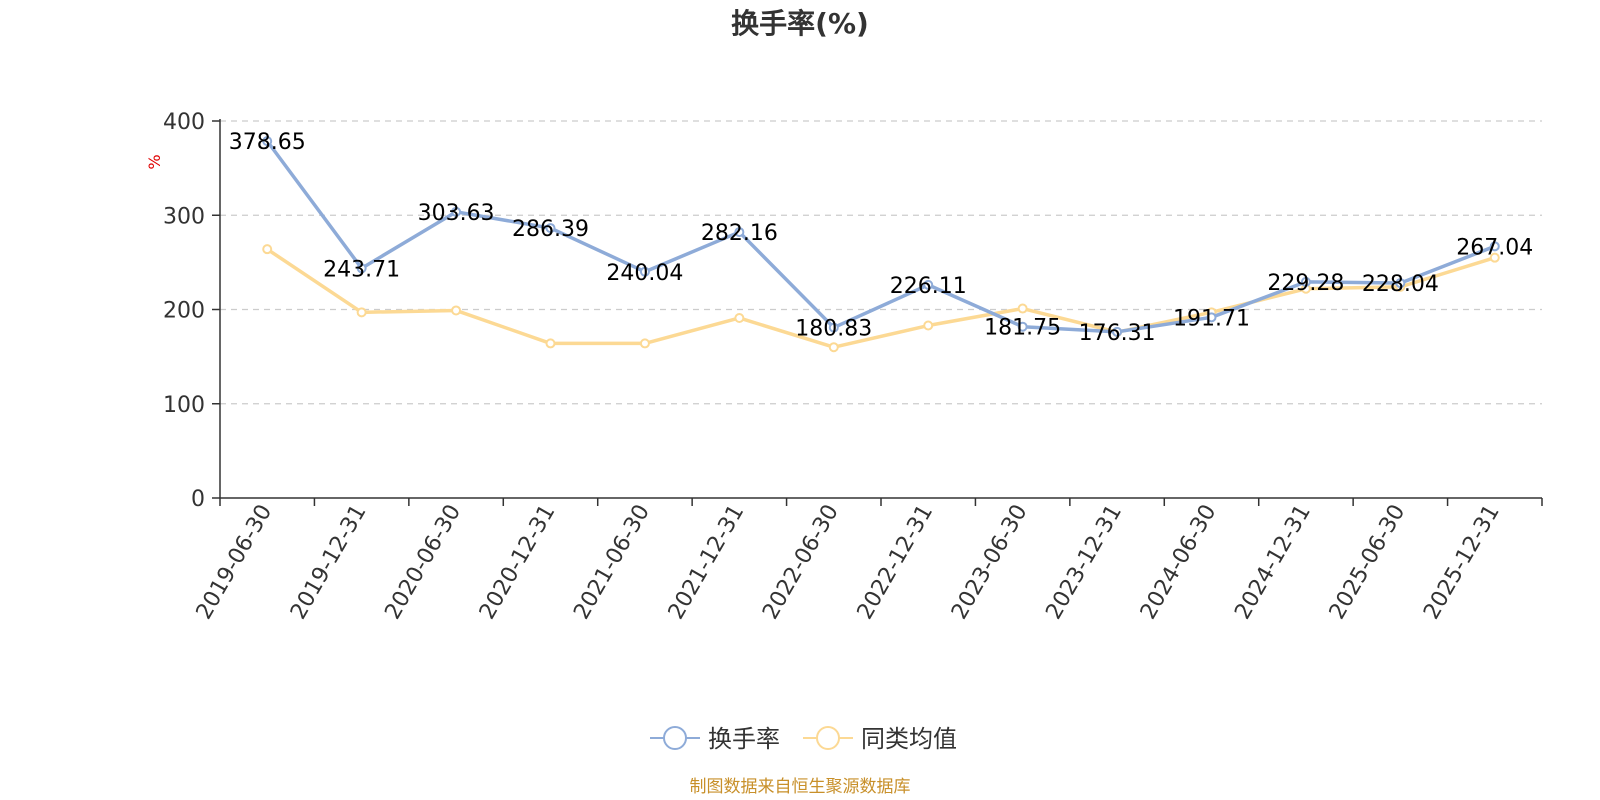 The height and width of the screenshot is (800, 1600). I want to click on x-tick-label: 2025-06-30, so click(1368, 562).